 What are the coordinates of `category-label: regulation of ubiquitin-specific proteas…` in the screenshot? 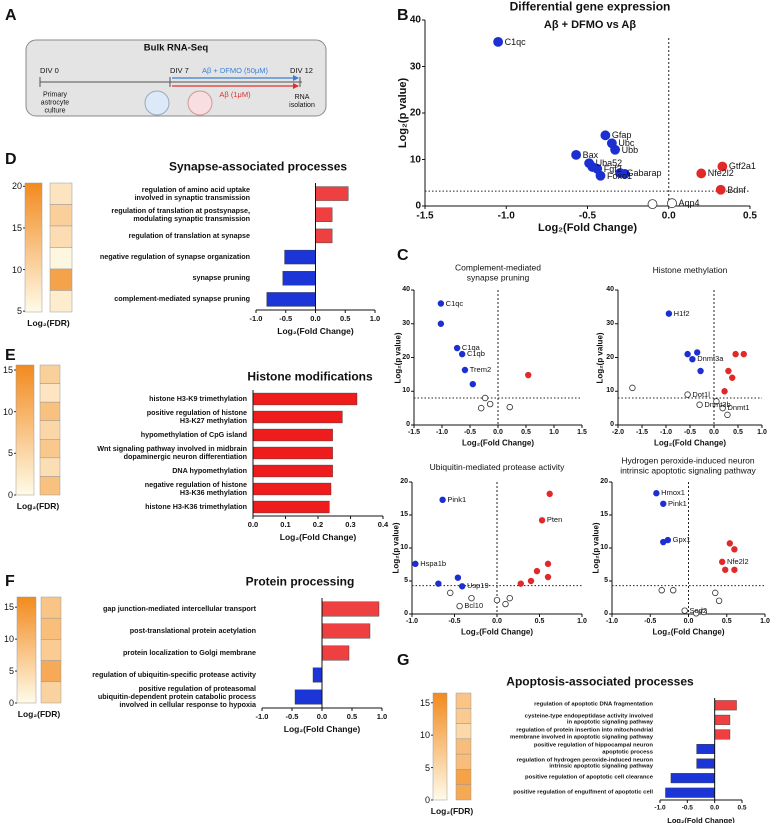 It's located at (174, 674).